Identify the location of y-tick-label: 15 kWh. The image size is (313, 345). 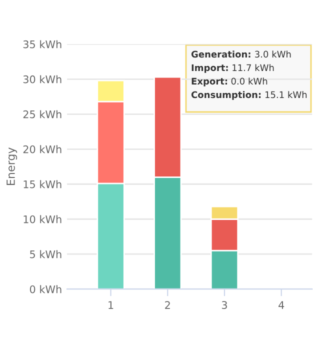
(43, 184).